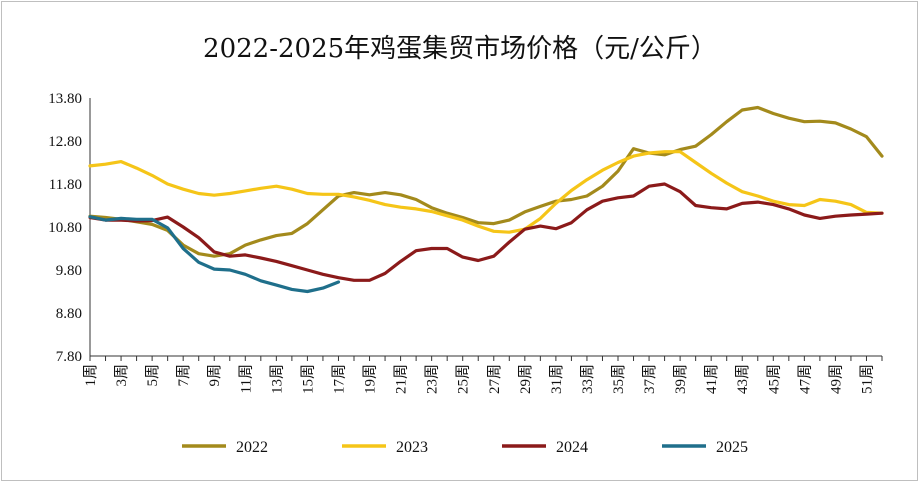 Image resolution: width=921 pixels, height=484 pixels. I want to click on legend: 2022 2023 2024 2025, so click(465, 447).